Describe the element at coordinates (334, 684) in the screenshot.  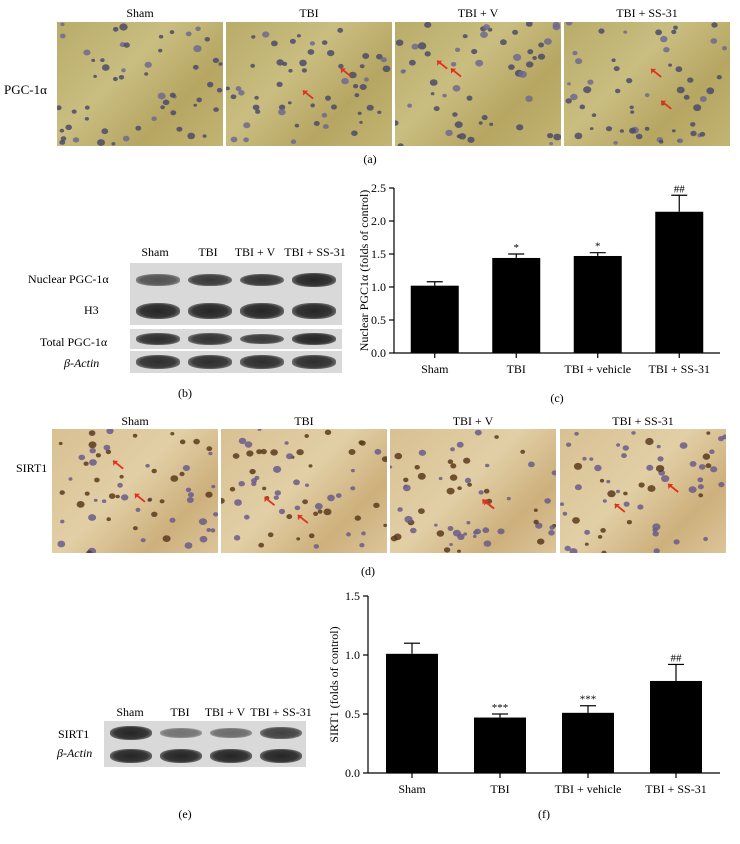
I see `y-axis-label: SIRT1 (folds of control)` at that location.